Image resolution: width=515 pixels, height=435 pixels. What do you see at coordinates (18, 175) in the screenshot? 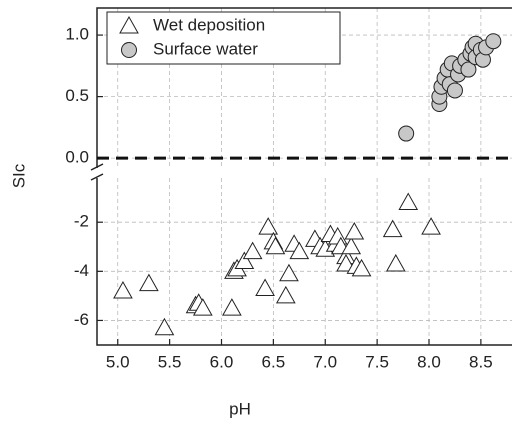
I see `y-axis-label: SIc` at bounding box center [18, 175].